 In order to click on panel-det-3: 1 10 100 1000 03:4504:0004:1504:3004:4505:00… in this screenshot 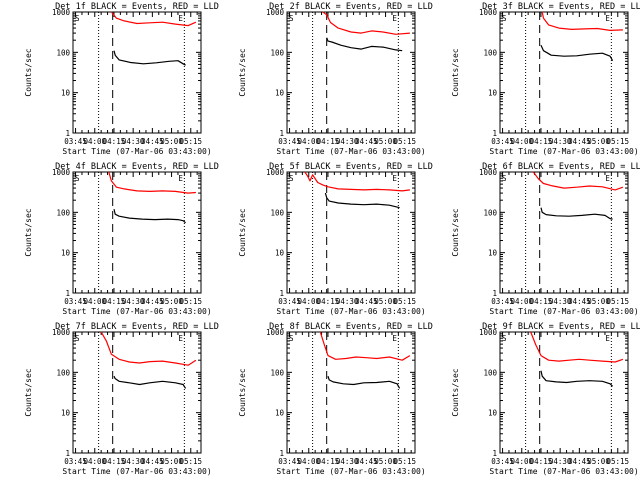, I will do `click(545, 79)`.